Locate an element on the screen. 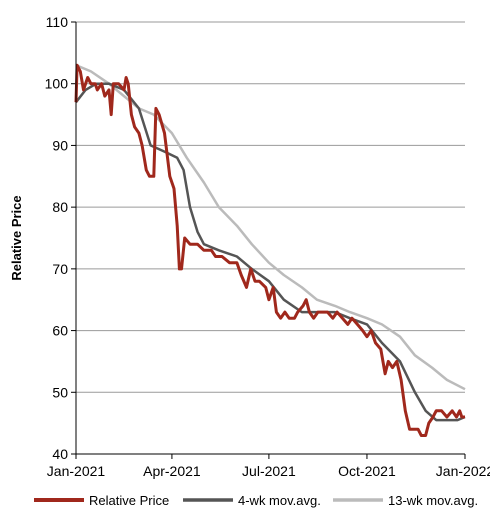 This screenshot has width=490, height=516. y-tick-label: 40 is located at coordinates (60, 454).